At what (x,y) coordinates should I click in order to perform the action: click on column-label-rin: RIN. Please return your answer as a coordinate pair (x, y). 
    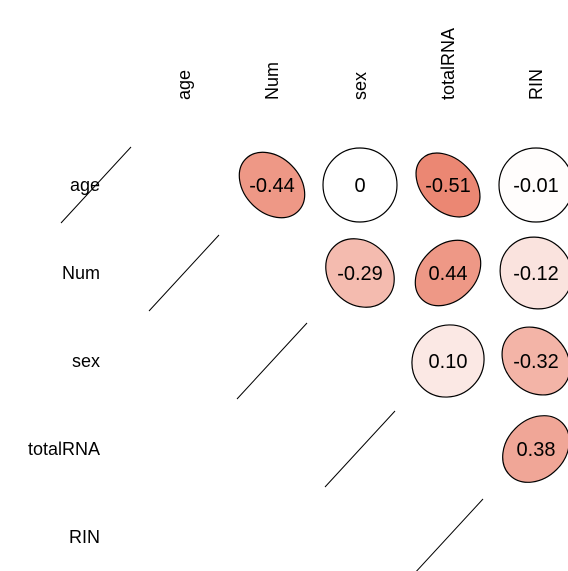
    Looking at the image, I should click on (536, 84).